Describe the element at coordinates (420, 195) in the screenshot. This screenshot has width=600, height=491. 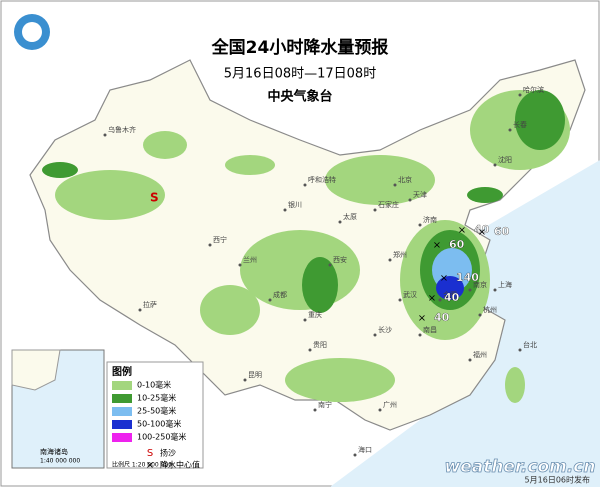
I see `city-label: 天津` at that location.